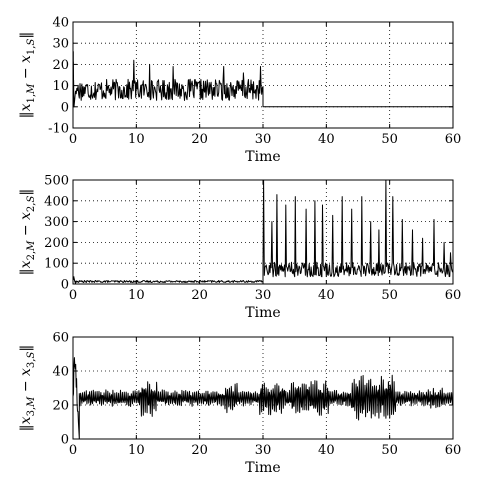 The image size is (477, 500). Describe the element at coordinates (60, 44) in the screenshot. I see `y-tick-label: 30` at that location.